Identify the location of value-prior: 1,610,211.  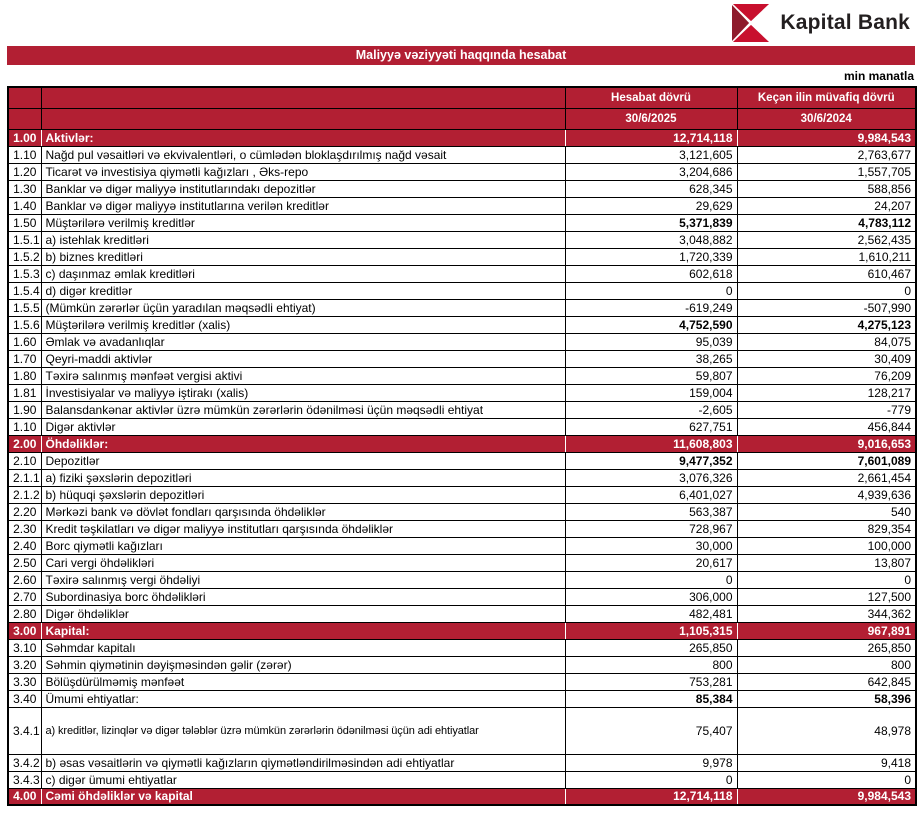
(826, 256).